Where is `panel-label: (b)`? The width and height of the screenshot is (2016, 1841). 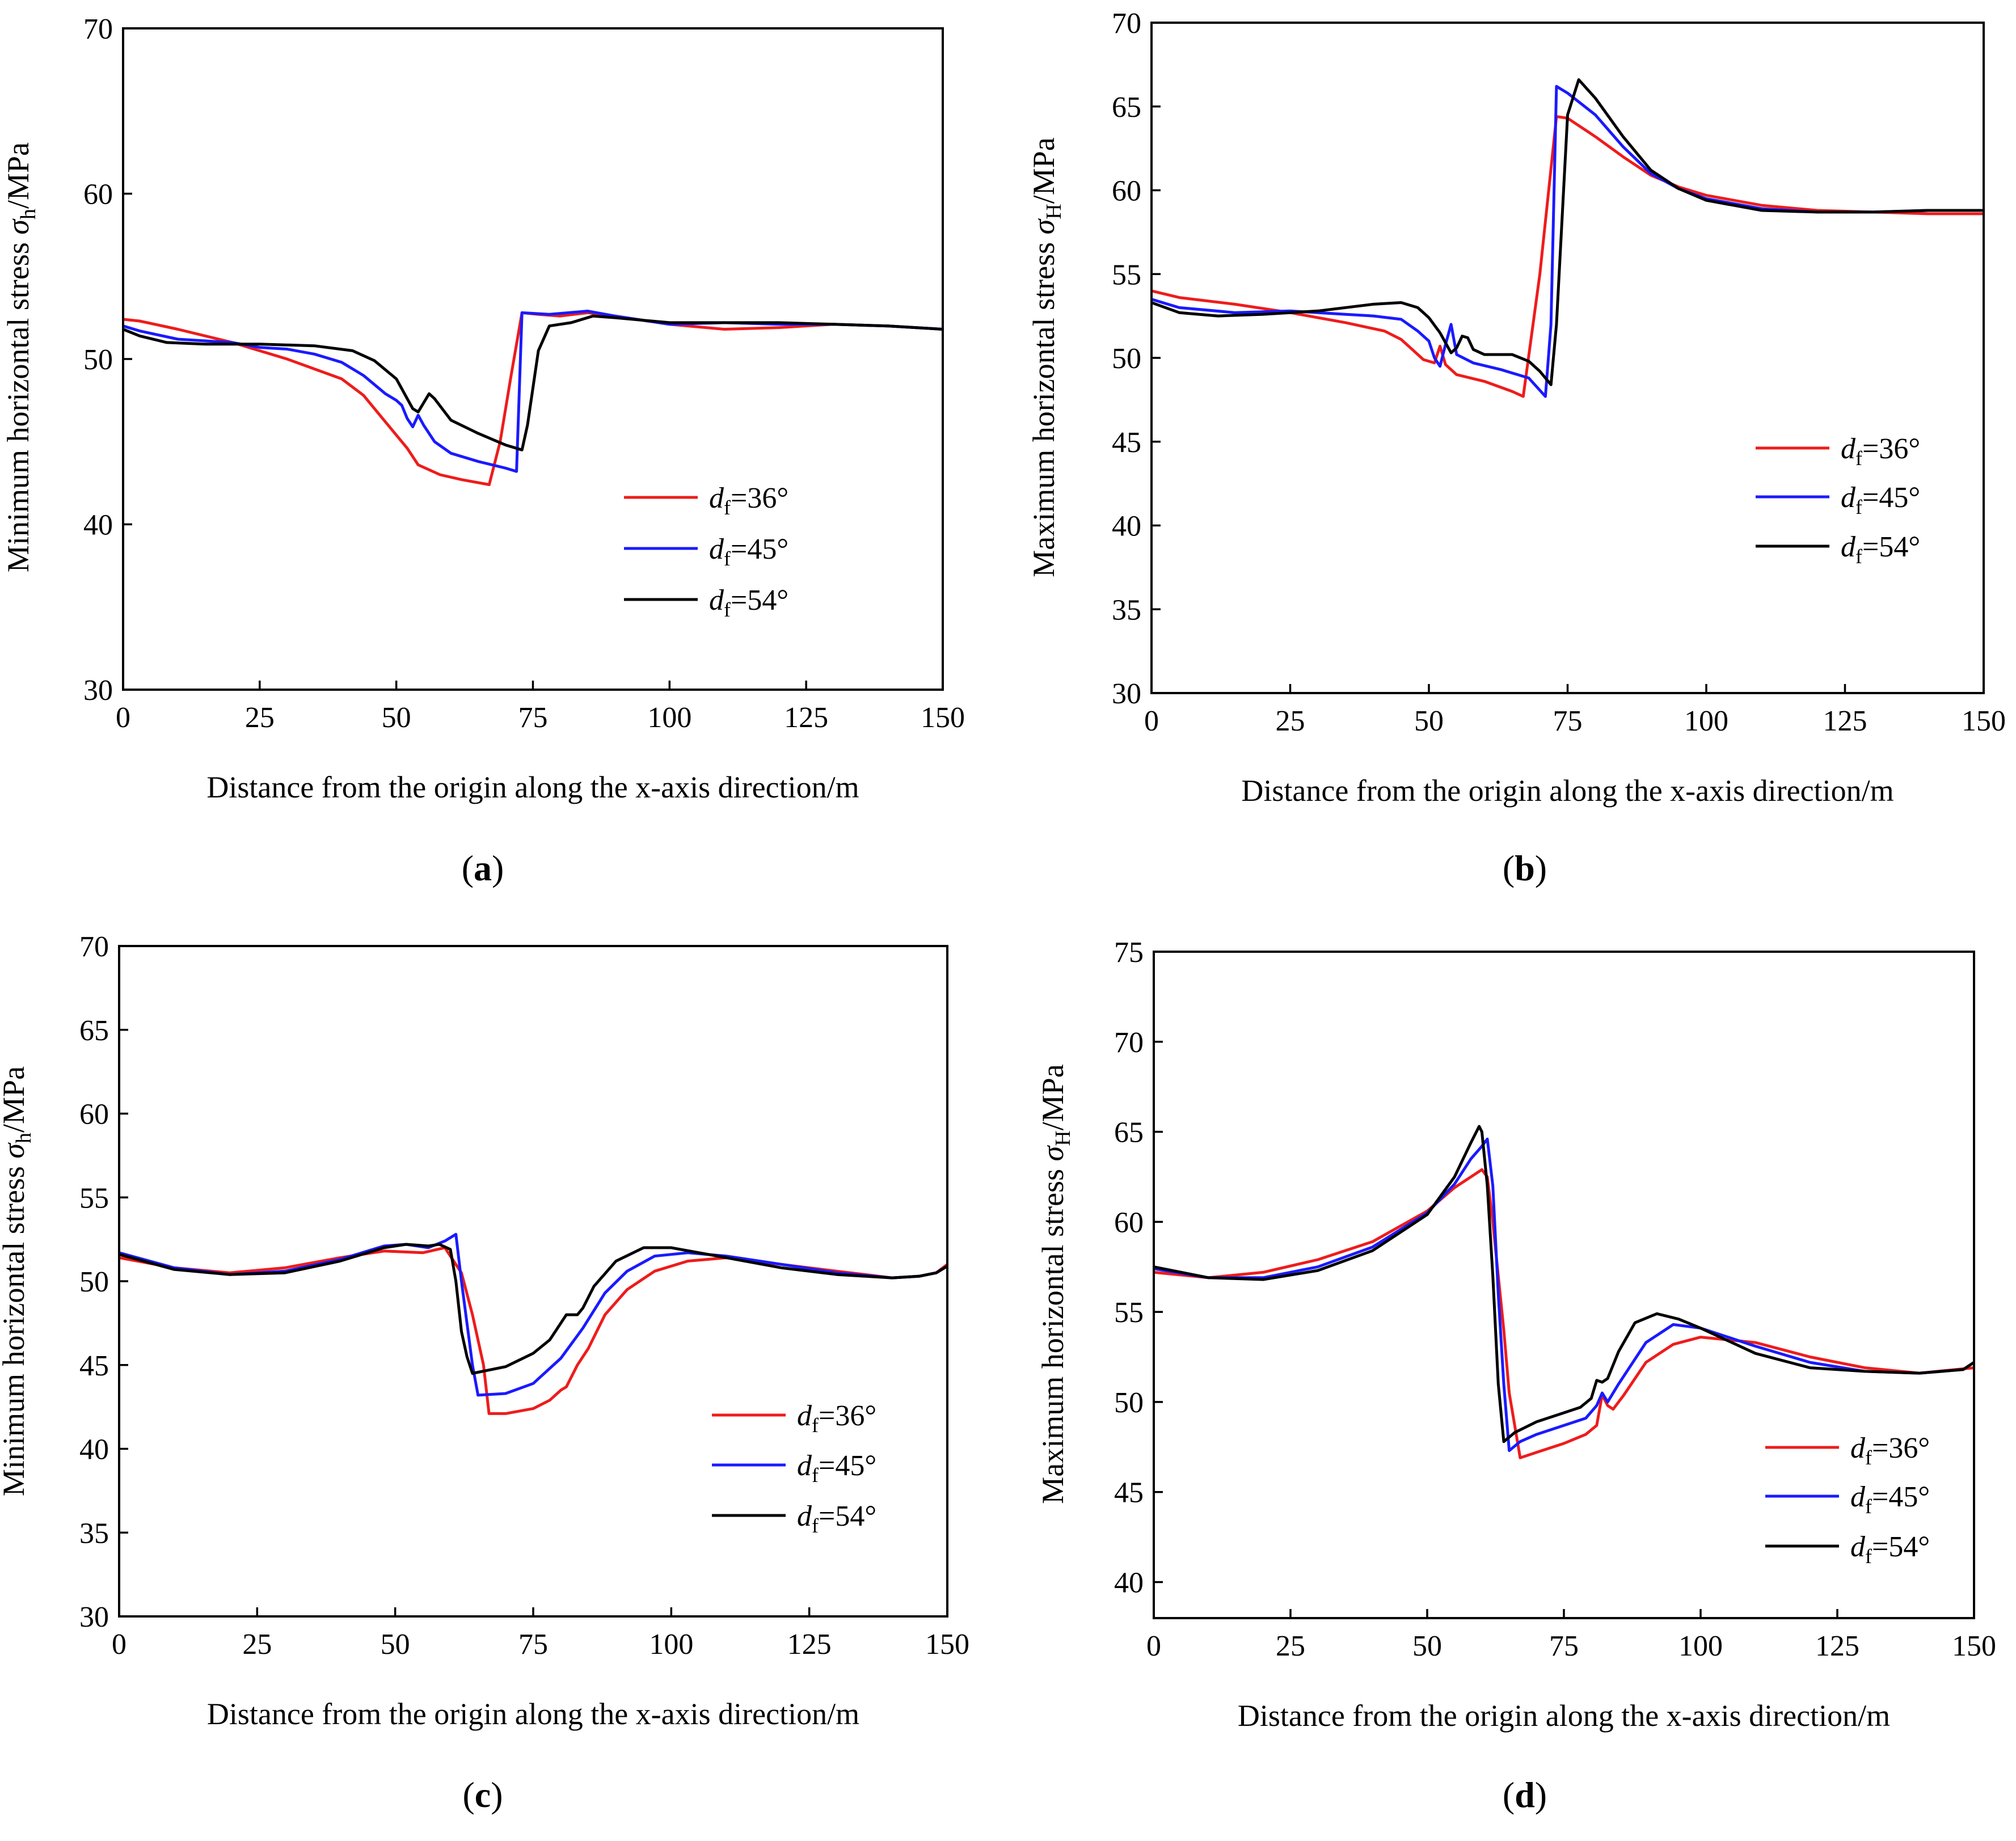
panel-label: (b) is located at coordinates (1525, 868).